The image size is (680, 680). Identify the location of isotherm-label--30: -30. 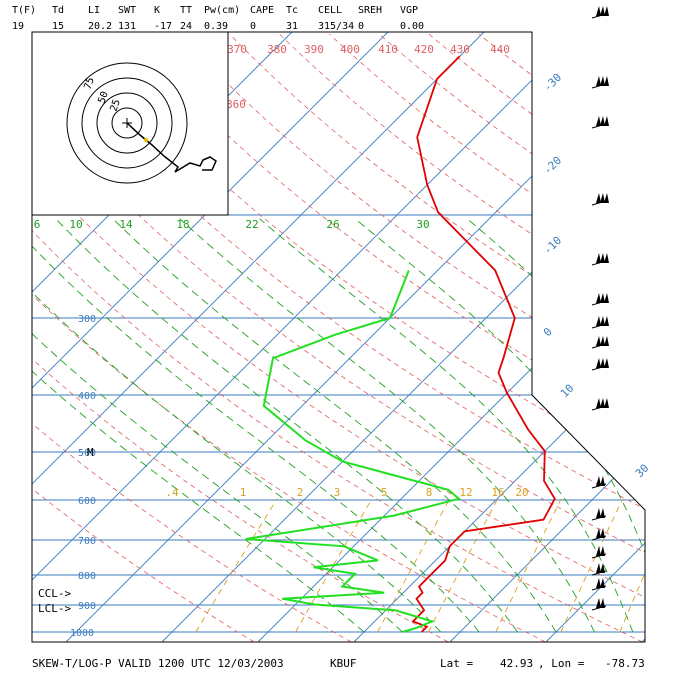
(552, 82).